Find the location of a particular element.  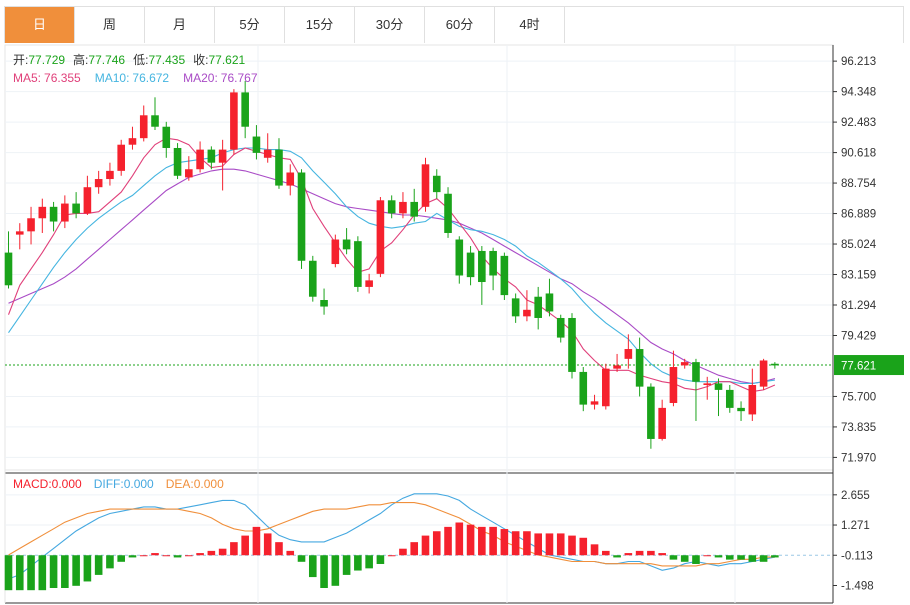

tab-2: 月 is located at coordinates (180, 25).